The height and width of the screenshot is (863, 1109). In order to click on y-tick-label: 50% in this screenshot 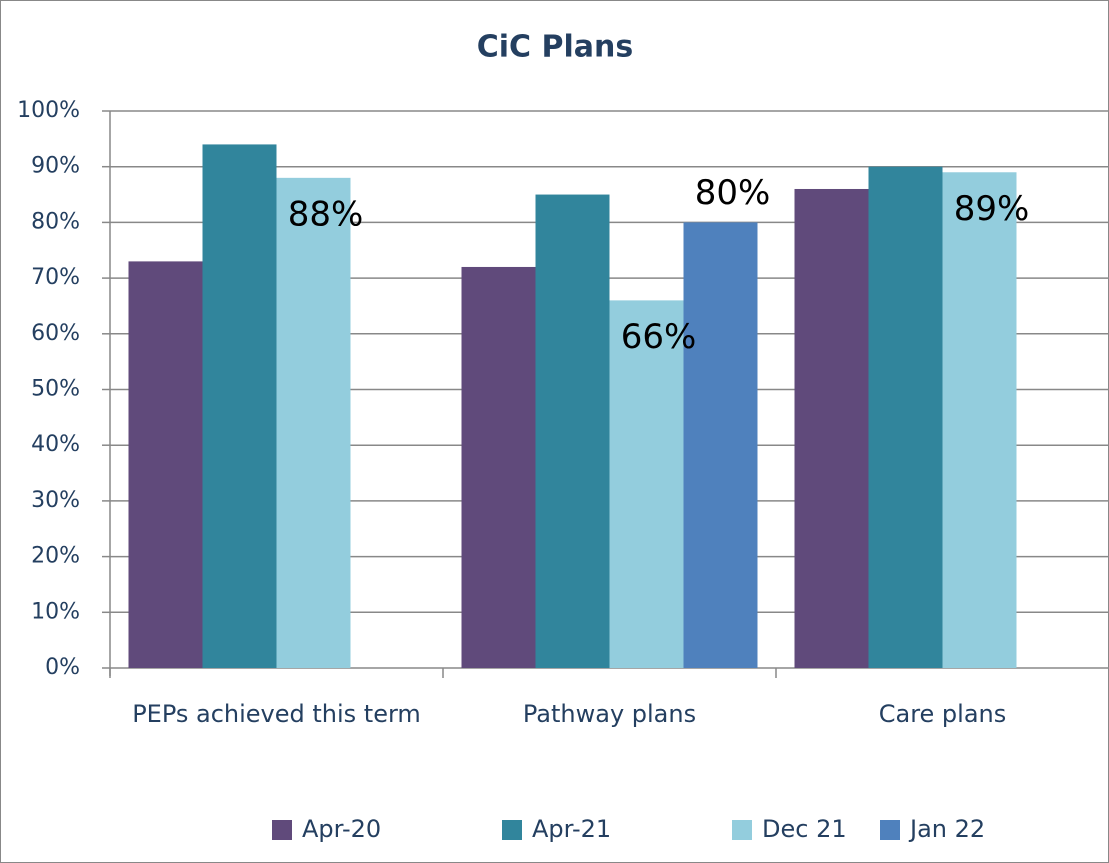, I will do `click(55, 389)`.